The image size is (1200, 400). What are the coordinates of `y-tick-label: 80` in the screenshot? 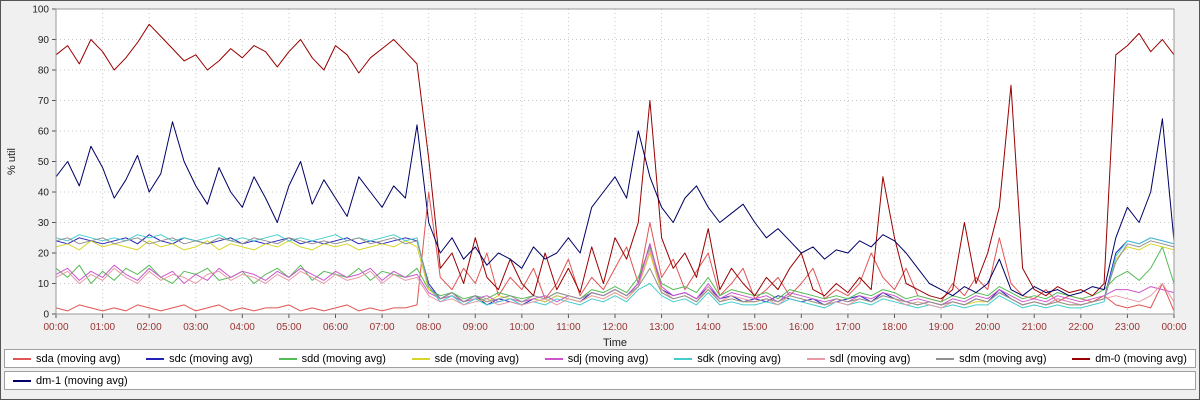 It's located at (44, 71).